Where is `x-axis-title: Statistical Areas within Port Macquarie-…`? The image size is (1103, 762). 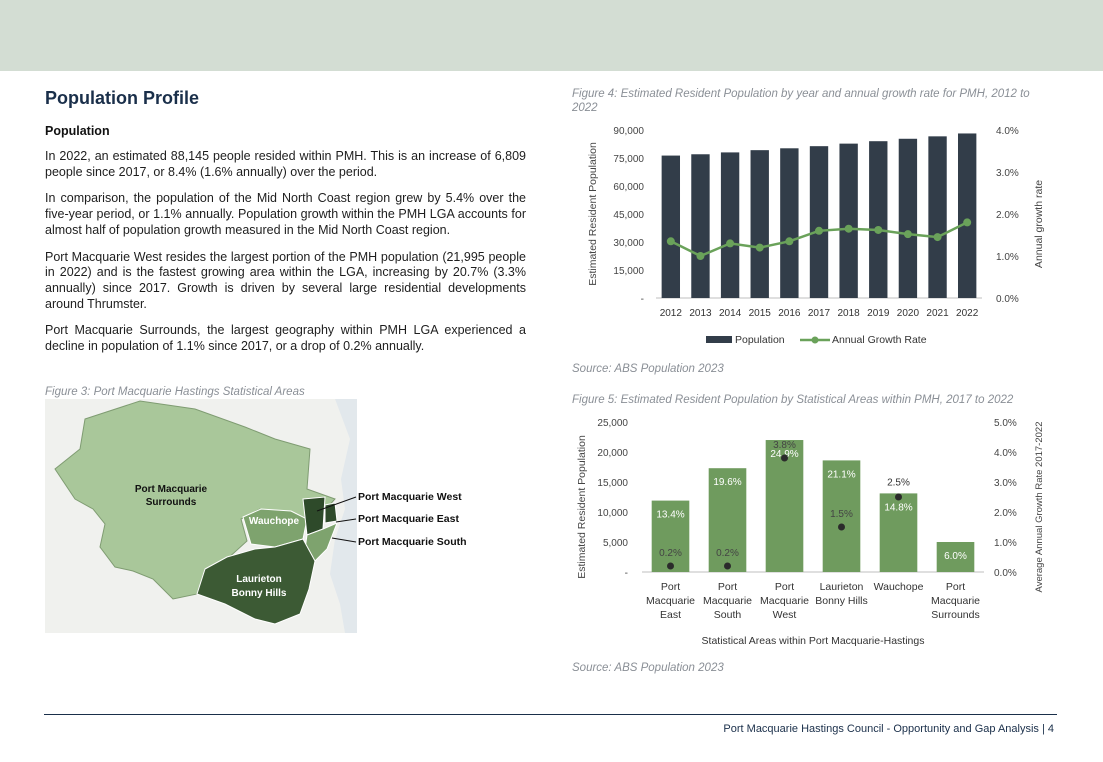
x-axis-title: Statistical Areas within Port Macquarie-… is located at coordinates (813, 641).